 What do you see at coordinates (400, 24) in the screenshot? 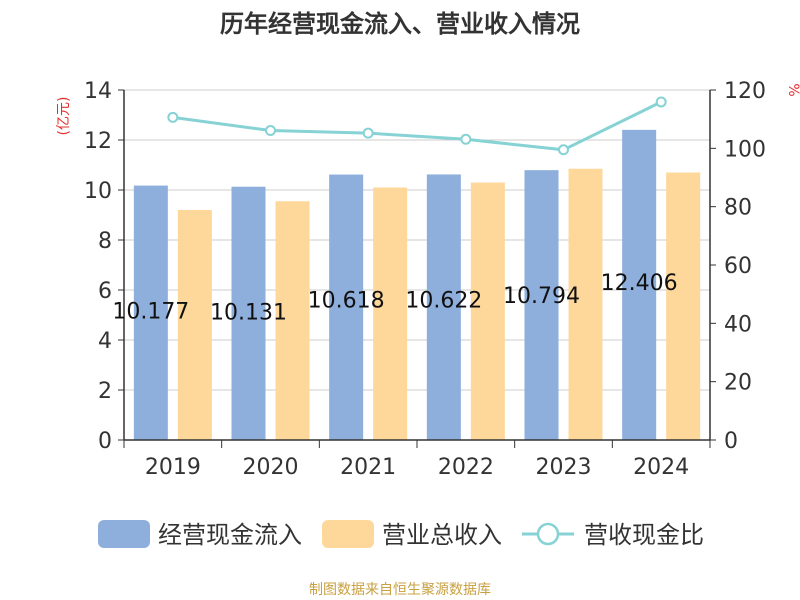
I see `chart-title: 历年经营现金流入、营业收入情况` at bounding box center [400, 24].